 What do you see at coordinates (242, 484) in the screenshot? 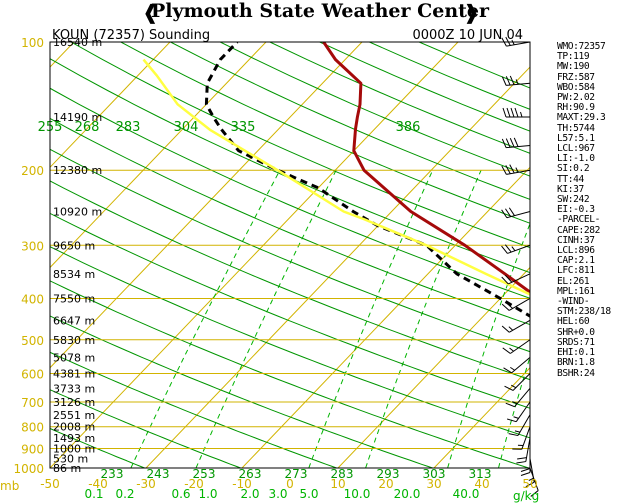
I see `temperature-tick-label: -10` at bounding box center [242, 484].